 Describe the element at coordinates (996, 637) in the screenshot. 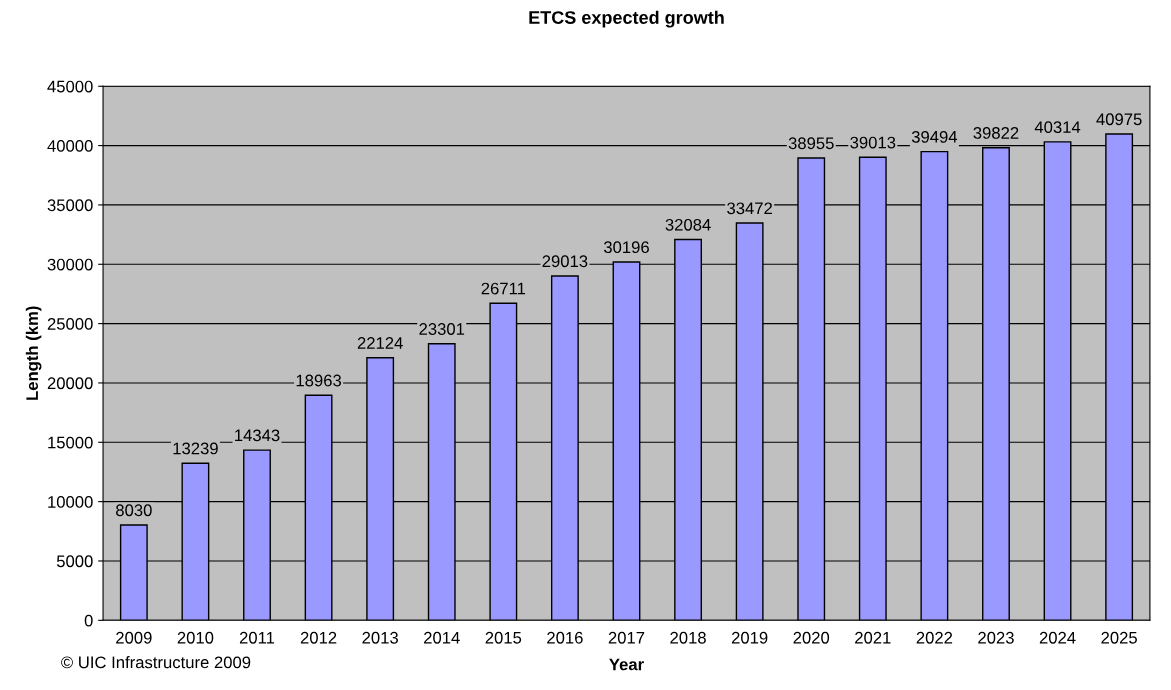

I see `x-tick-label: 2023` at that location.